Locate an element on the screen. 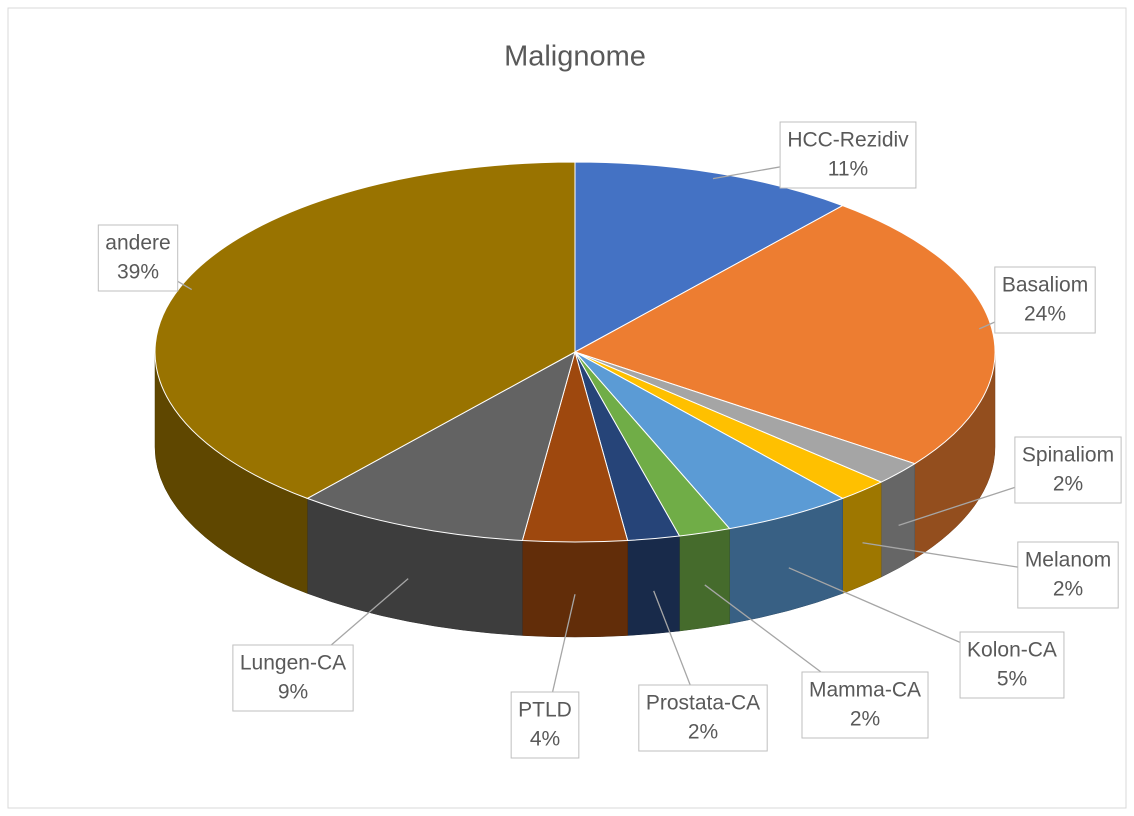 The image size is (1134, 816). category-label: Lungen-CA is located at coordinates (293, 663).